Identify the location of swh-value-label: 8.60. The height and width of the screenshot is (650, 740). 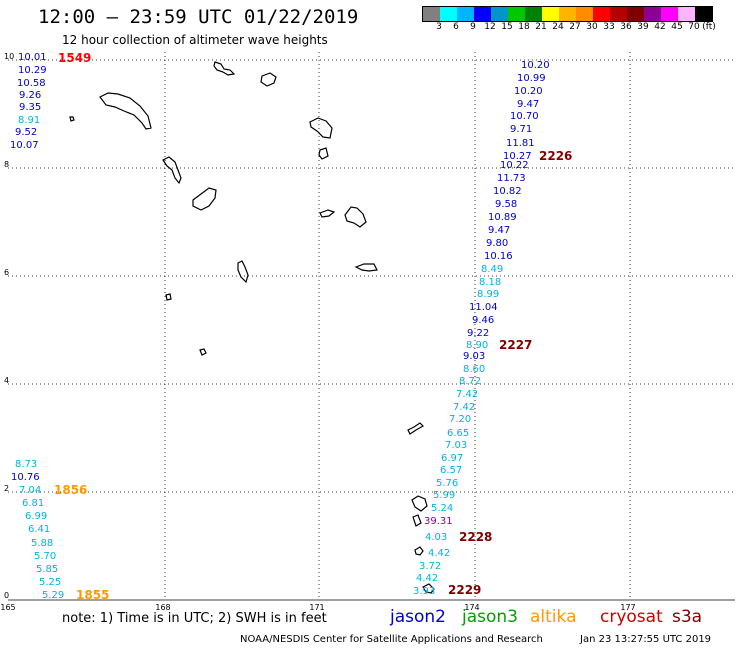
(474, 369).